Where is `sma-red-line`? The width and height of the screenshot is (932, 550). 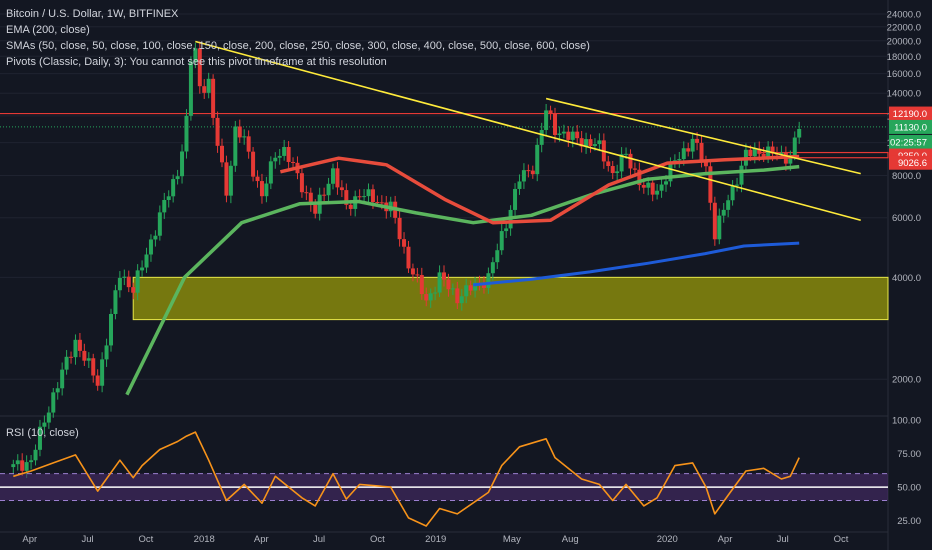 sma-red-line is located at coordinates (540, 189).